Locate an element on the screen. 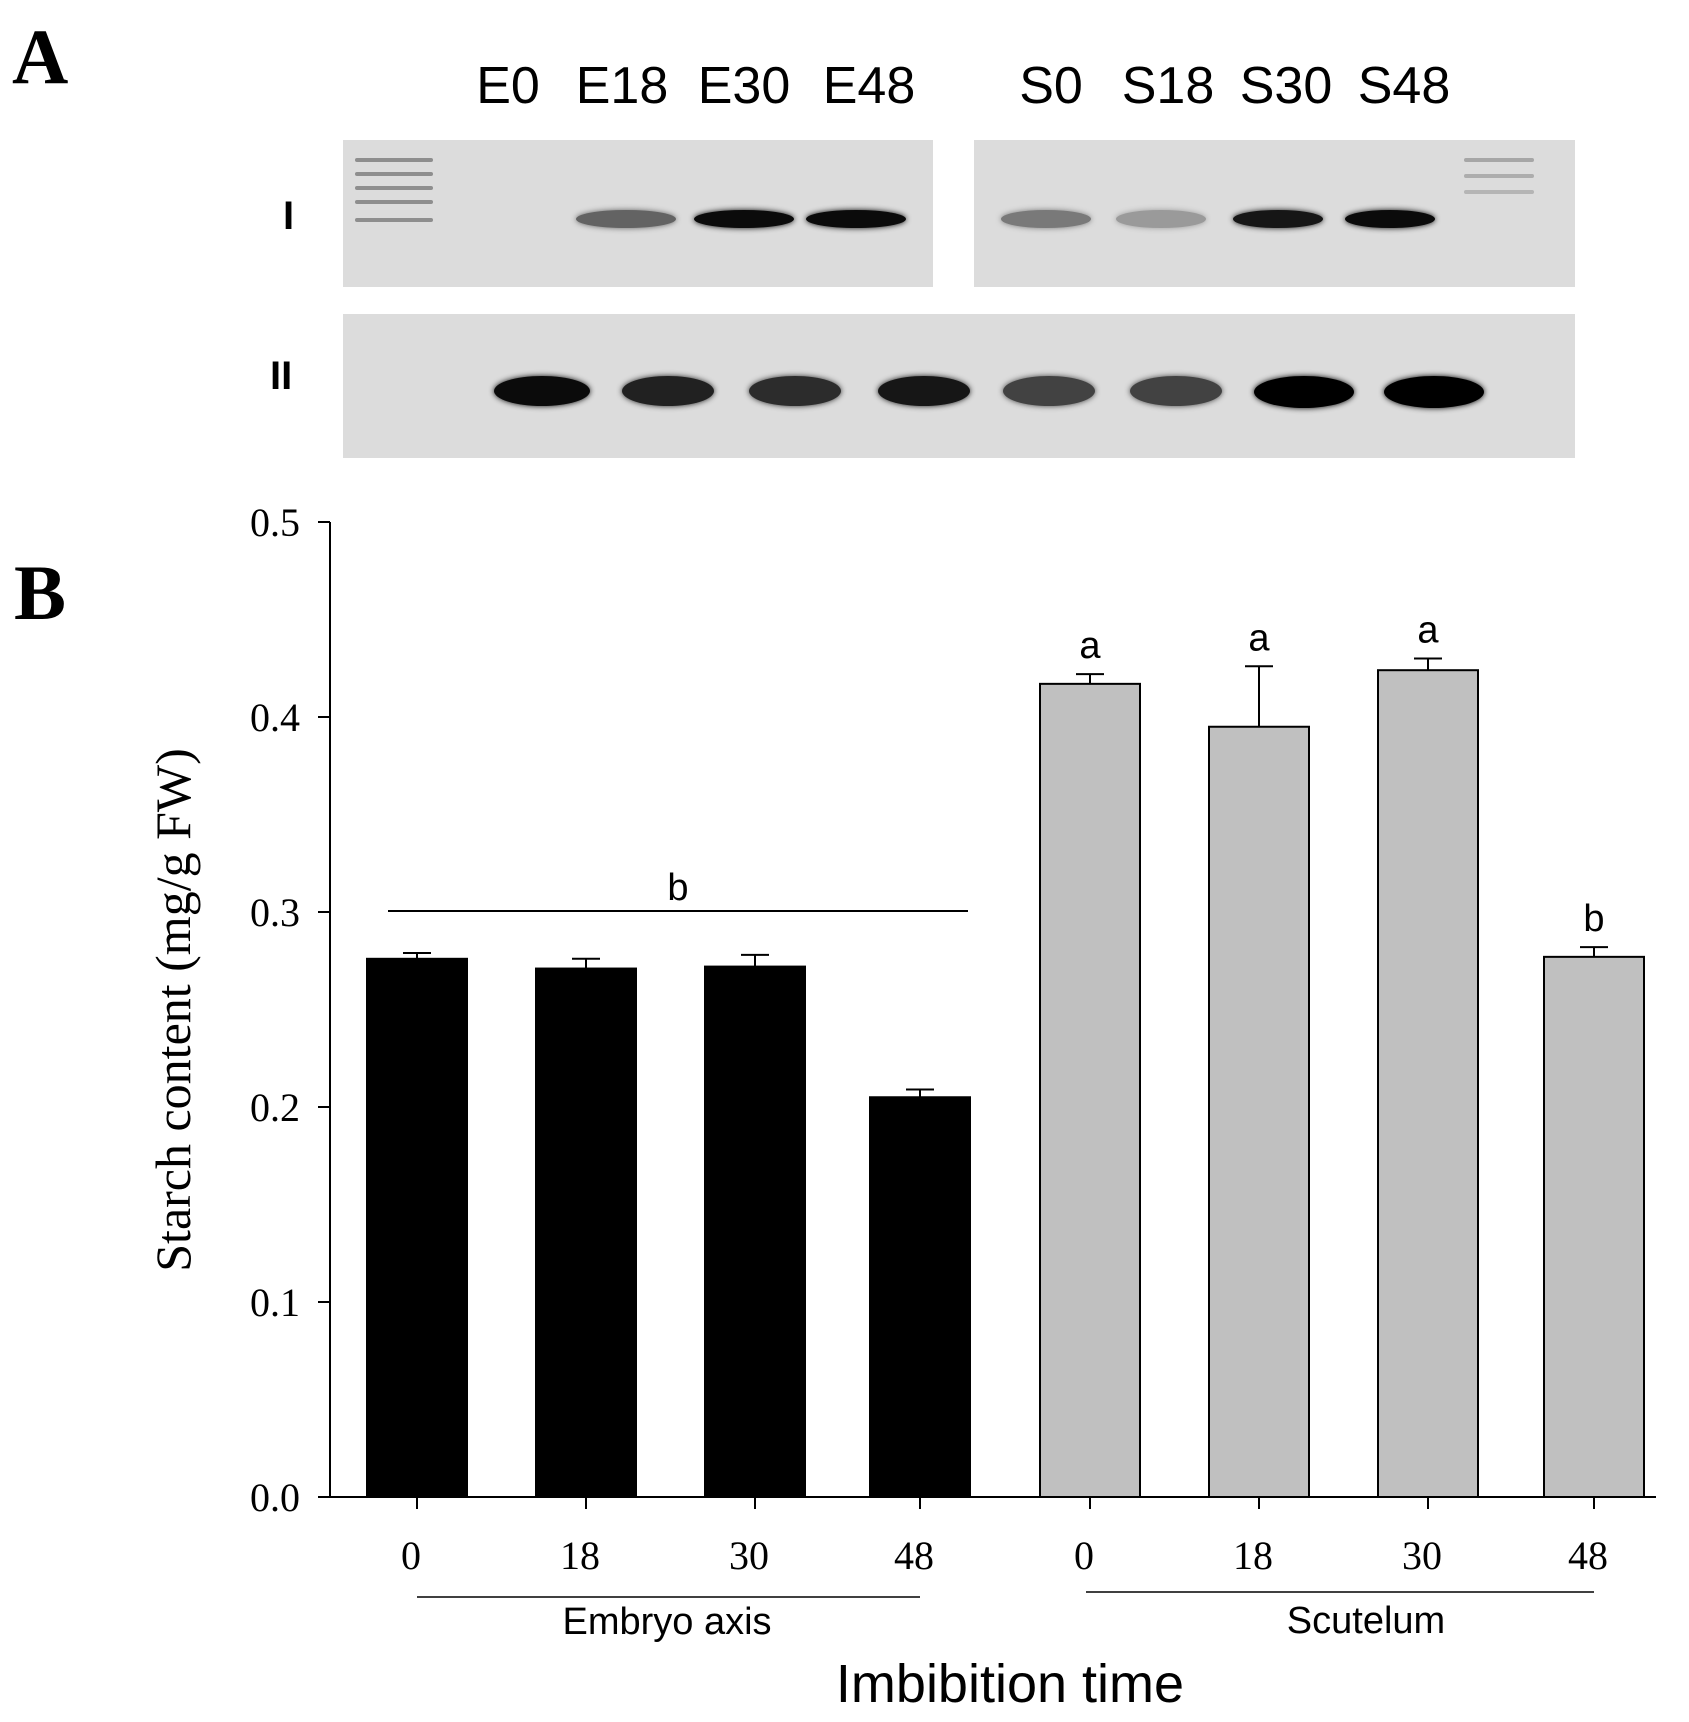 The width and height of the screenshot is (1689, 1722). group-label-scutelum: Scutelum is located at coordinates (1366, 1621).